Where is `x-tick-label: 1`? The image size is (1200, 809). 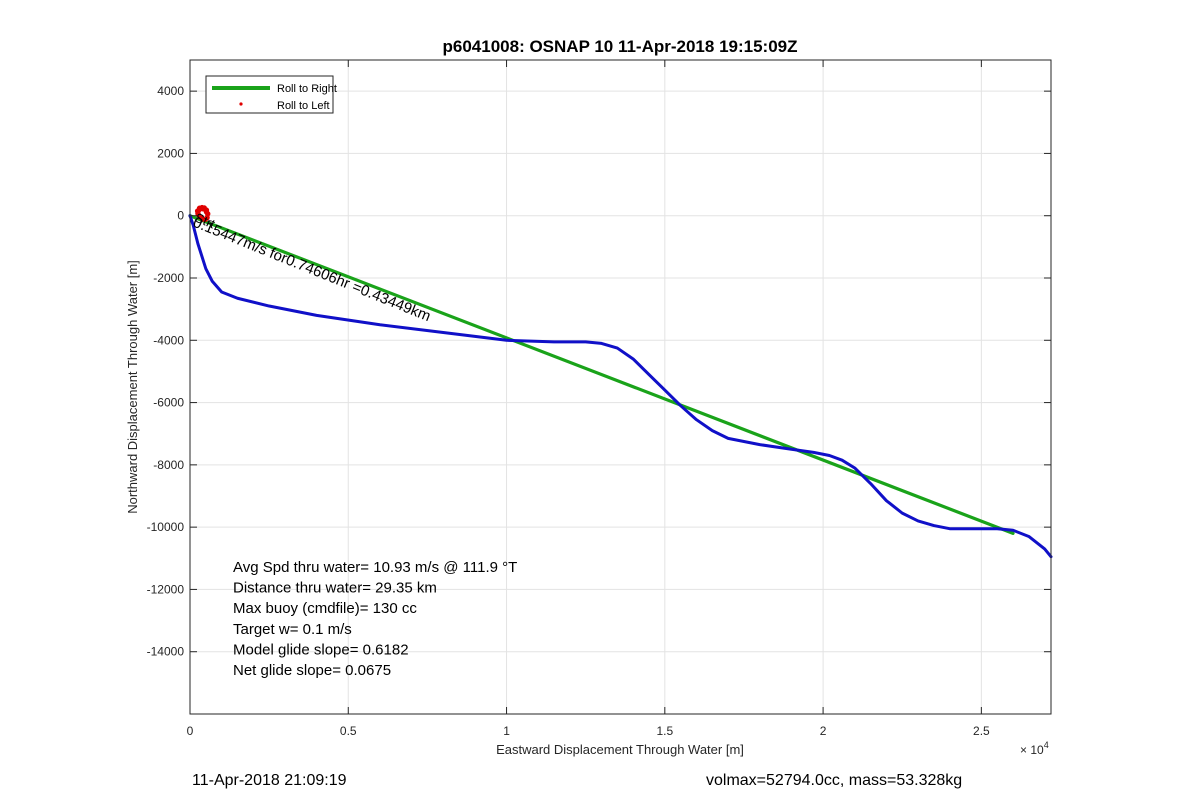
x-tick-label: 1 is located at coordinates (506, 731).